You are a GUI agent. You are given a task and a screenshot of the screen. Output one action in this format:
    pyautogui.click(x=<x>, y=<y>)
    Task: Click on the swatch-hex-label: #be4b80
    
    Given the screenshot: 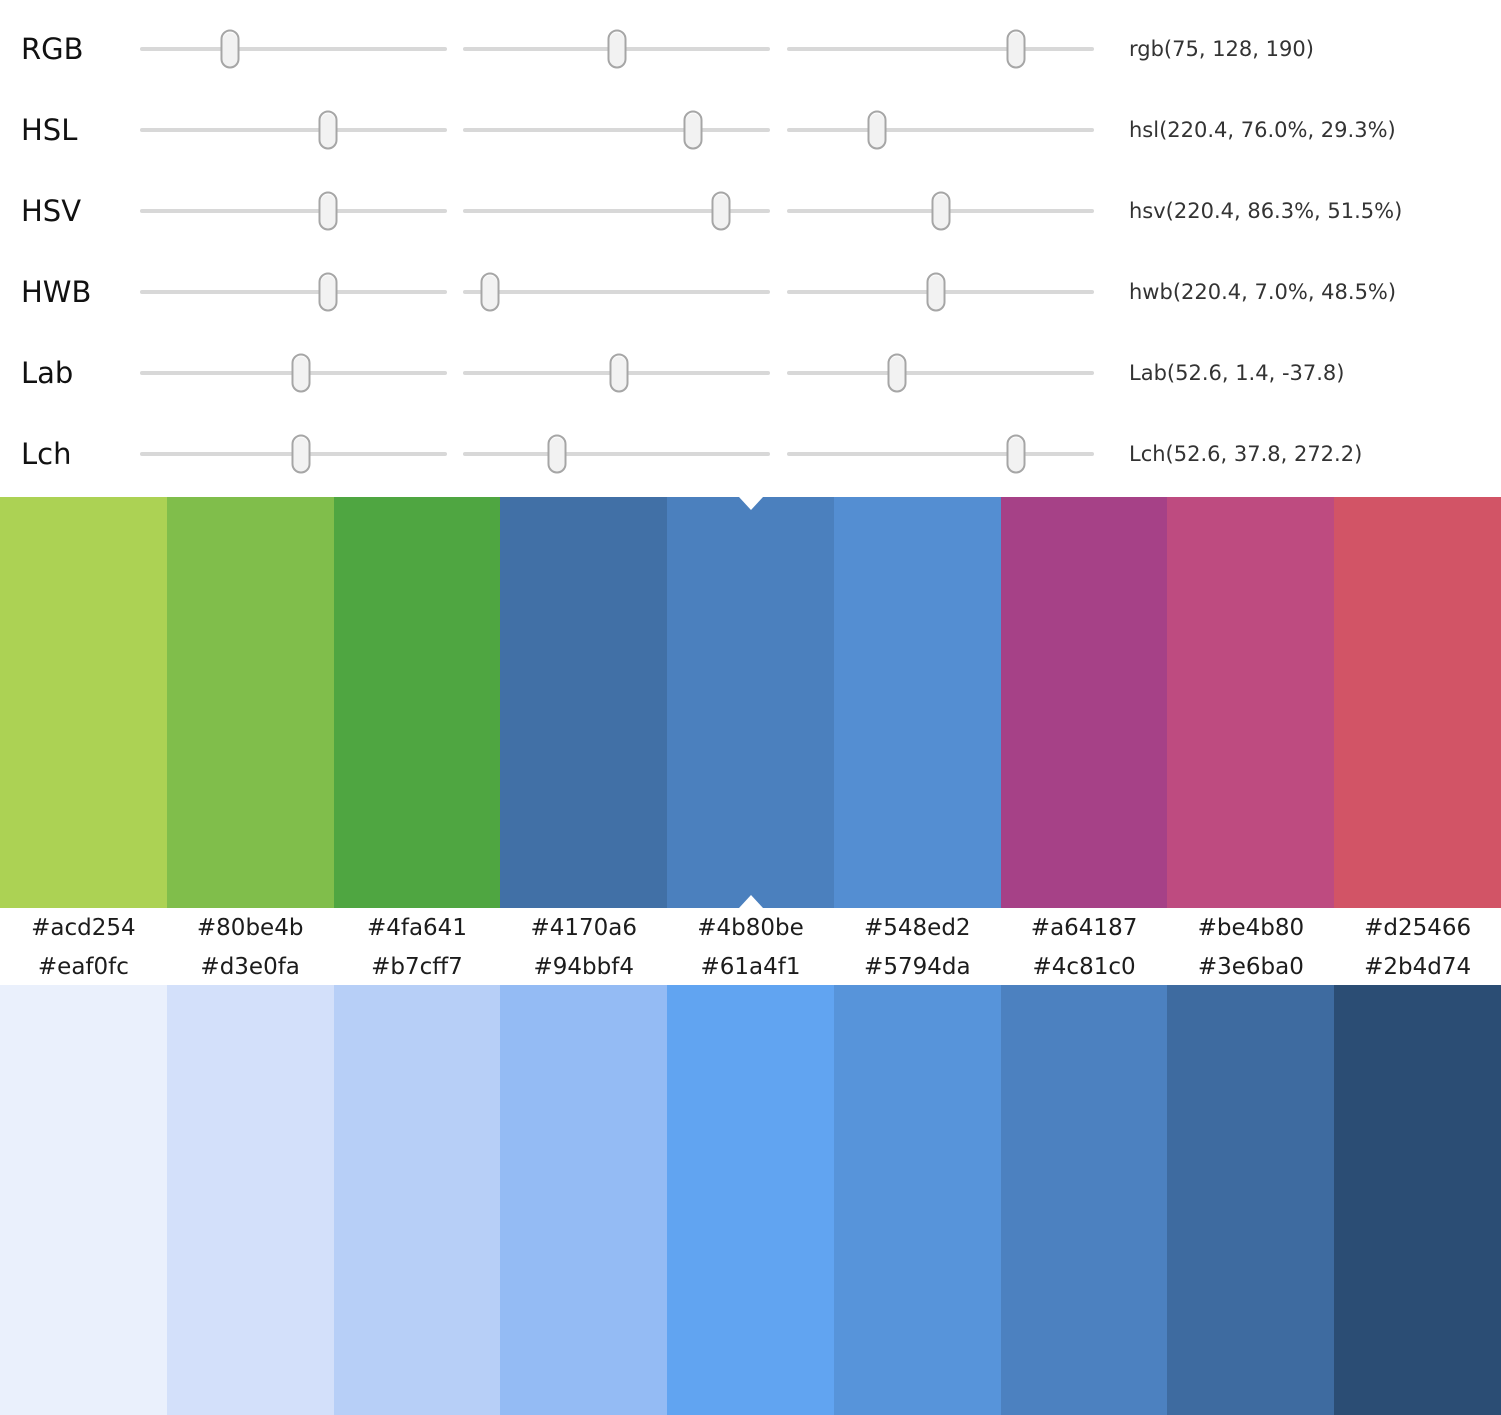 What is the action you would take?
    pyautogui.click(x=1251, y=928)
    